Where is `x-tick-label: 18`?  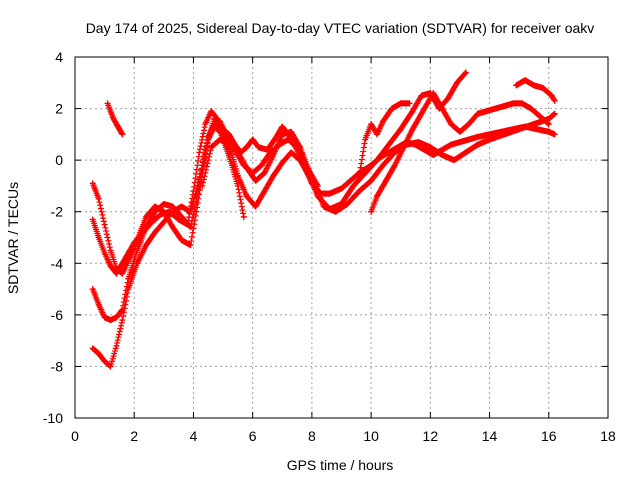 x-tick-label: 18 is located at coordinates (608, 436).